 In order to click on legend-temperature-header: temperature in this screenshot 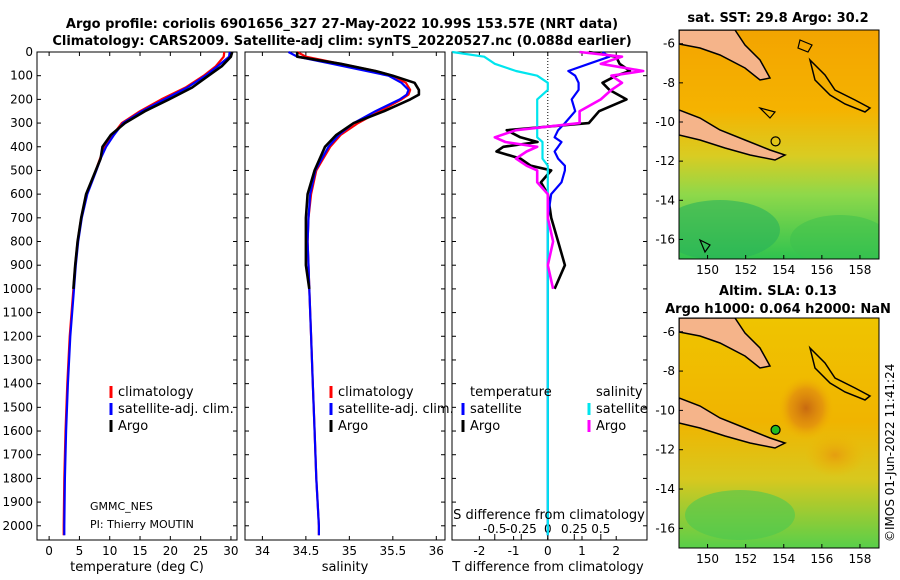, I will do `click(511, 392)`.